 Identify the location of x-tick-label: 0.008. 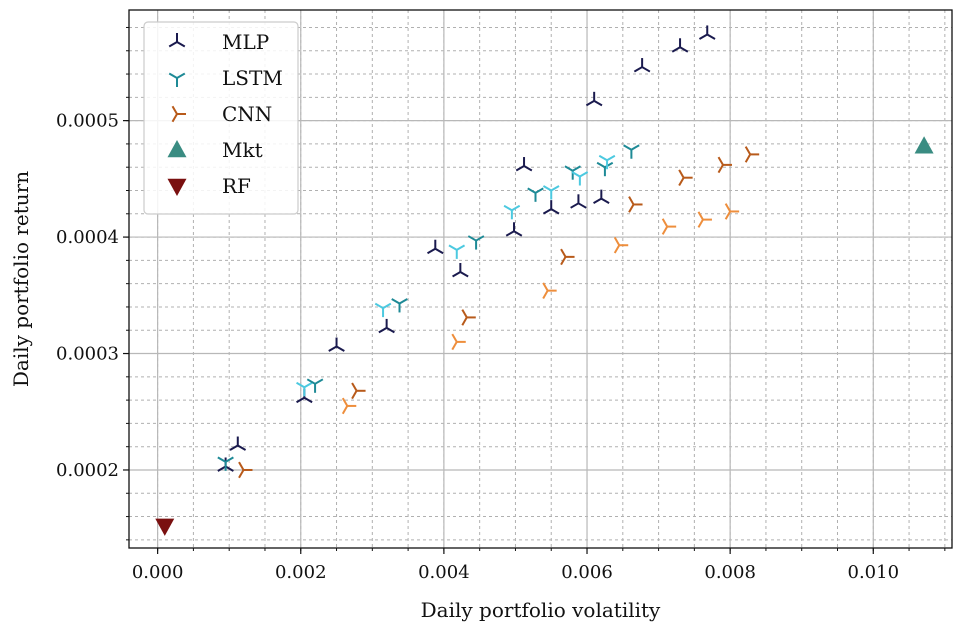
(730, 572).